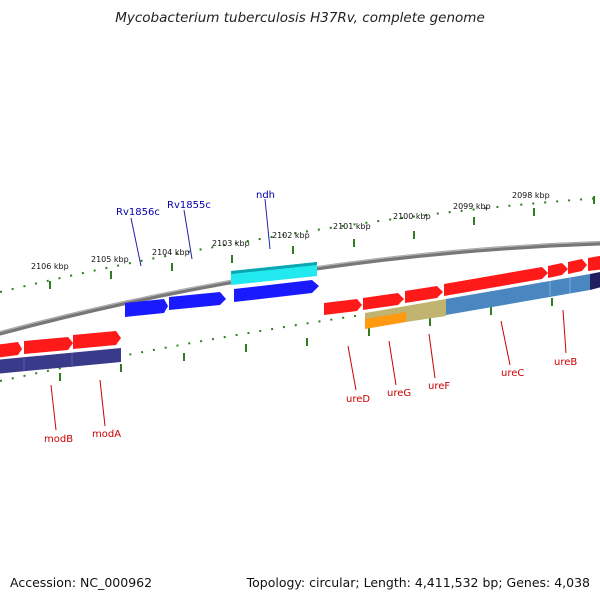 This screenshot has height=600, width=600. Describe the element at coordinates (222, 289) in the screenshot. I see `reverse-strand-genes` at that location.